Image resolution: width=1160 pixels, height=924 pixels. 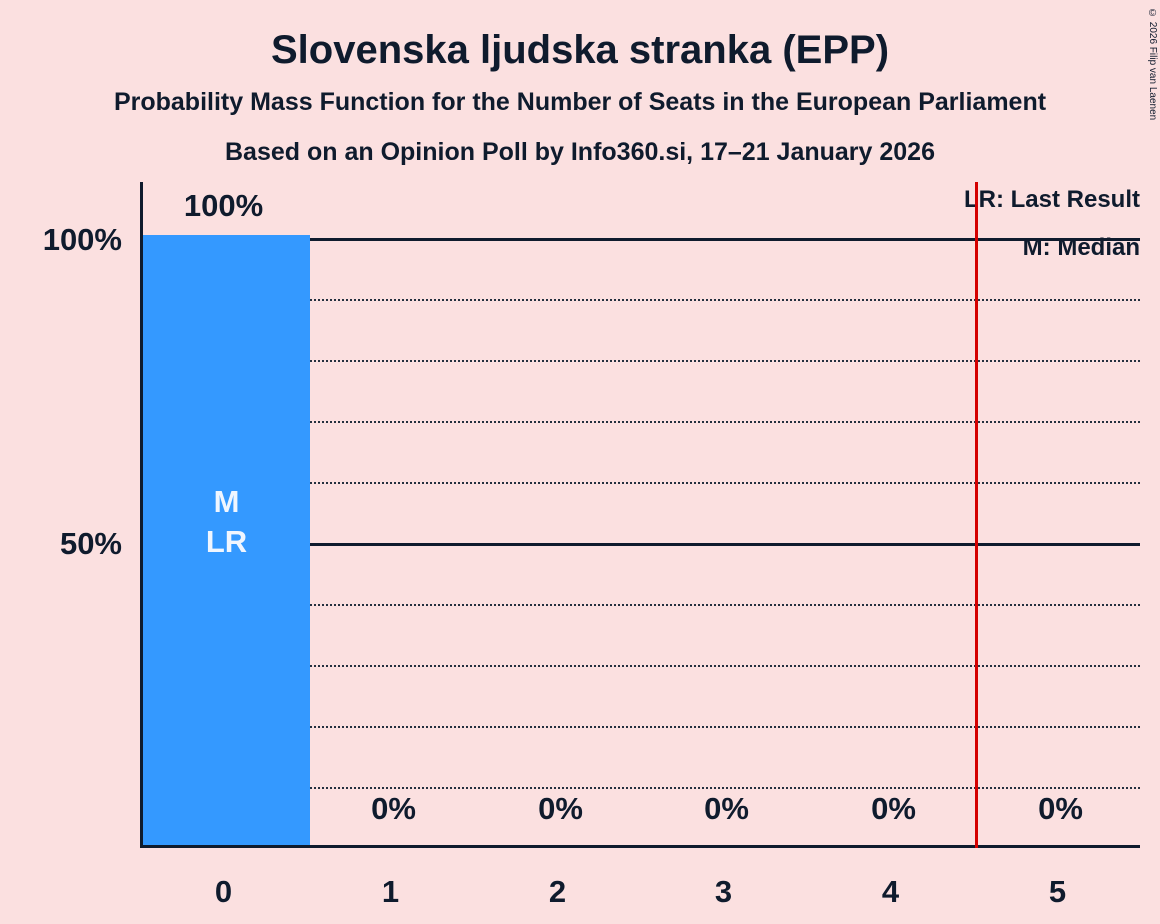 I want to click on x-tick-4: 4, so click(x=890, y=891).